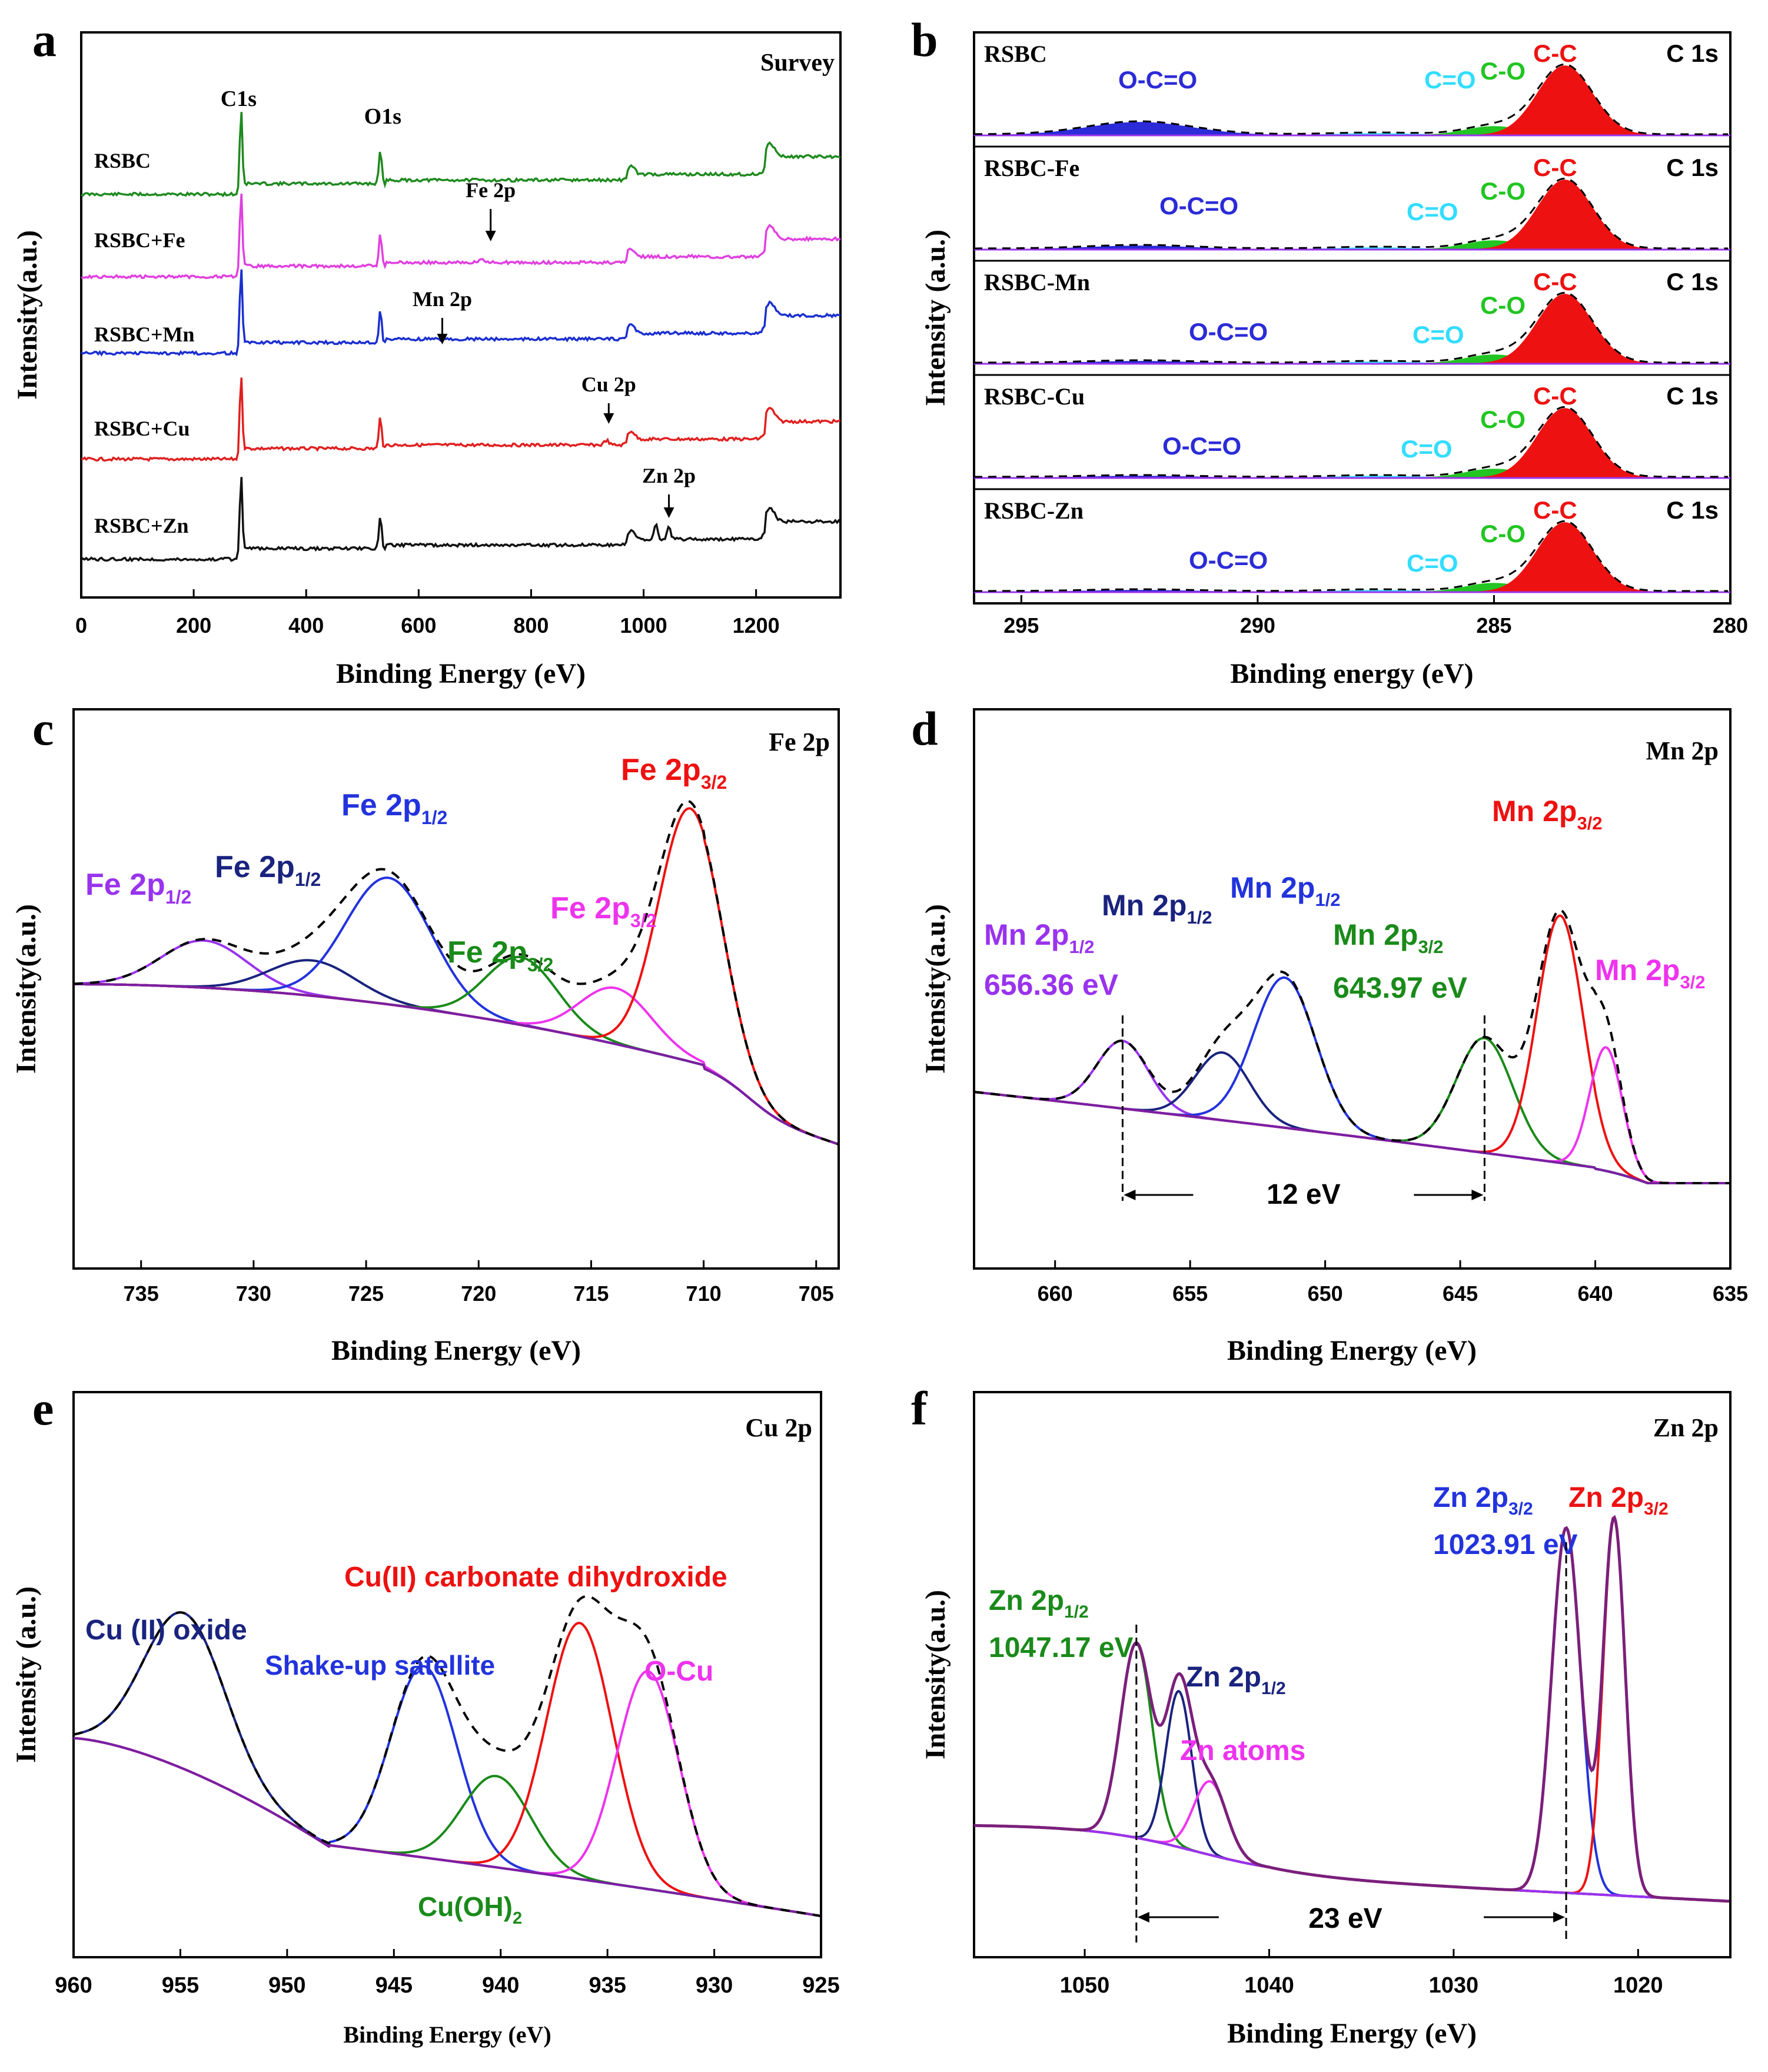 The width and height of the screenshot is (1768, 2072). I want to click on peak-label-ocu: O-Cu, so click(678, 1671).